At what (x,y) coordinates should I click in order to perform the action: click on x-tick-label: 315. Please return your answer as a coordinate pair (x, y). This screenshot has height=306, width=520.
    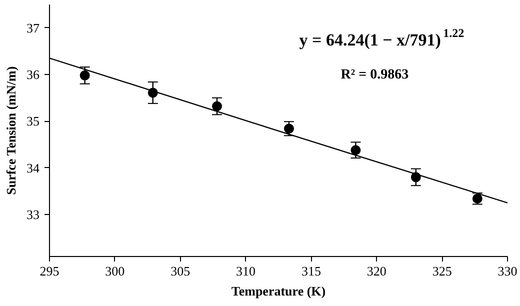
    Looking at the image, I should click on (311, 271).